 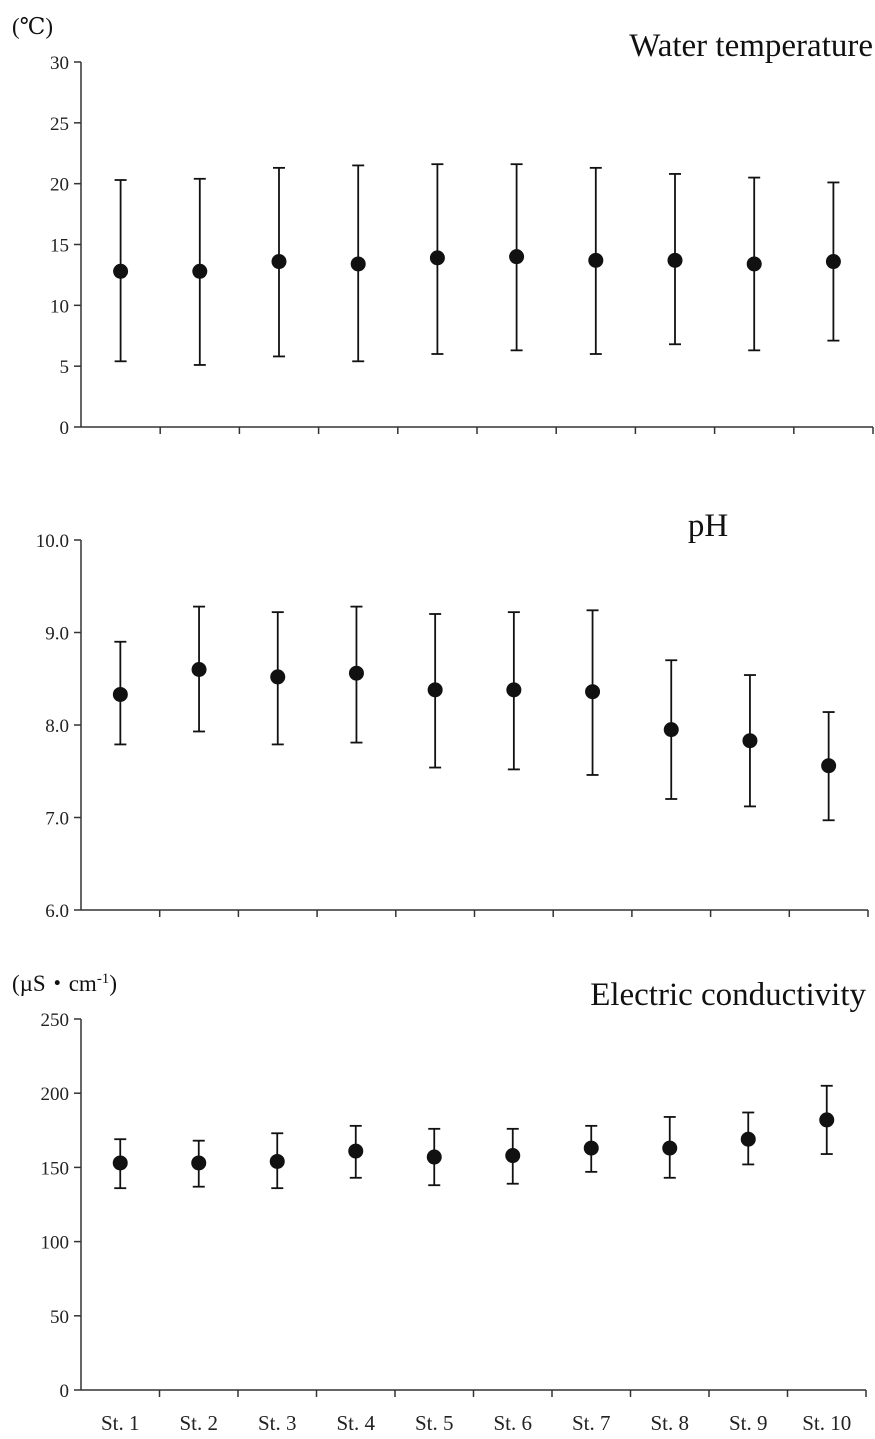 I want to click on y-unit-label: (µS・cm-1), so click(x=64, y=983).